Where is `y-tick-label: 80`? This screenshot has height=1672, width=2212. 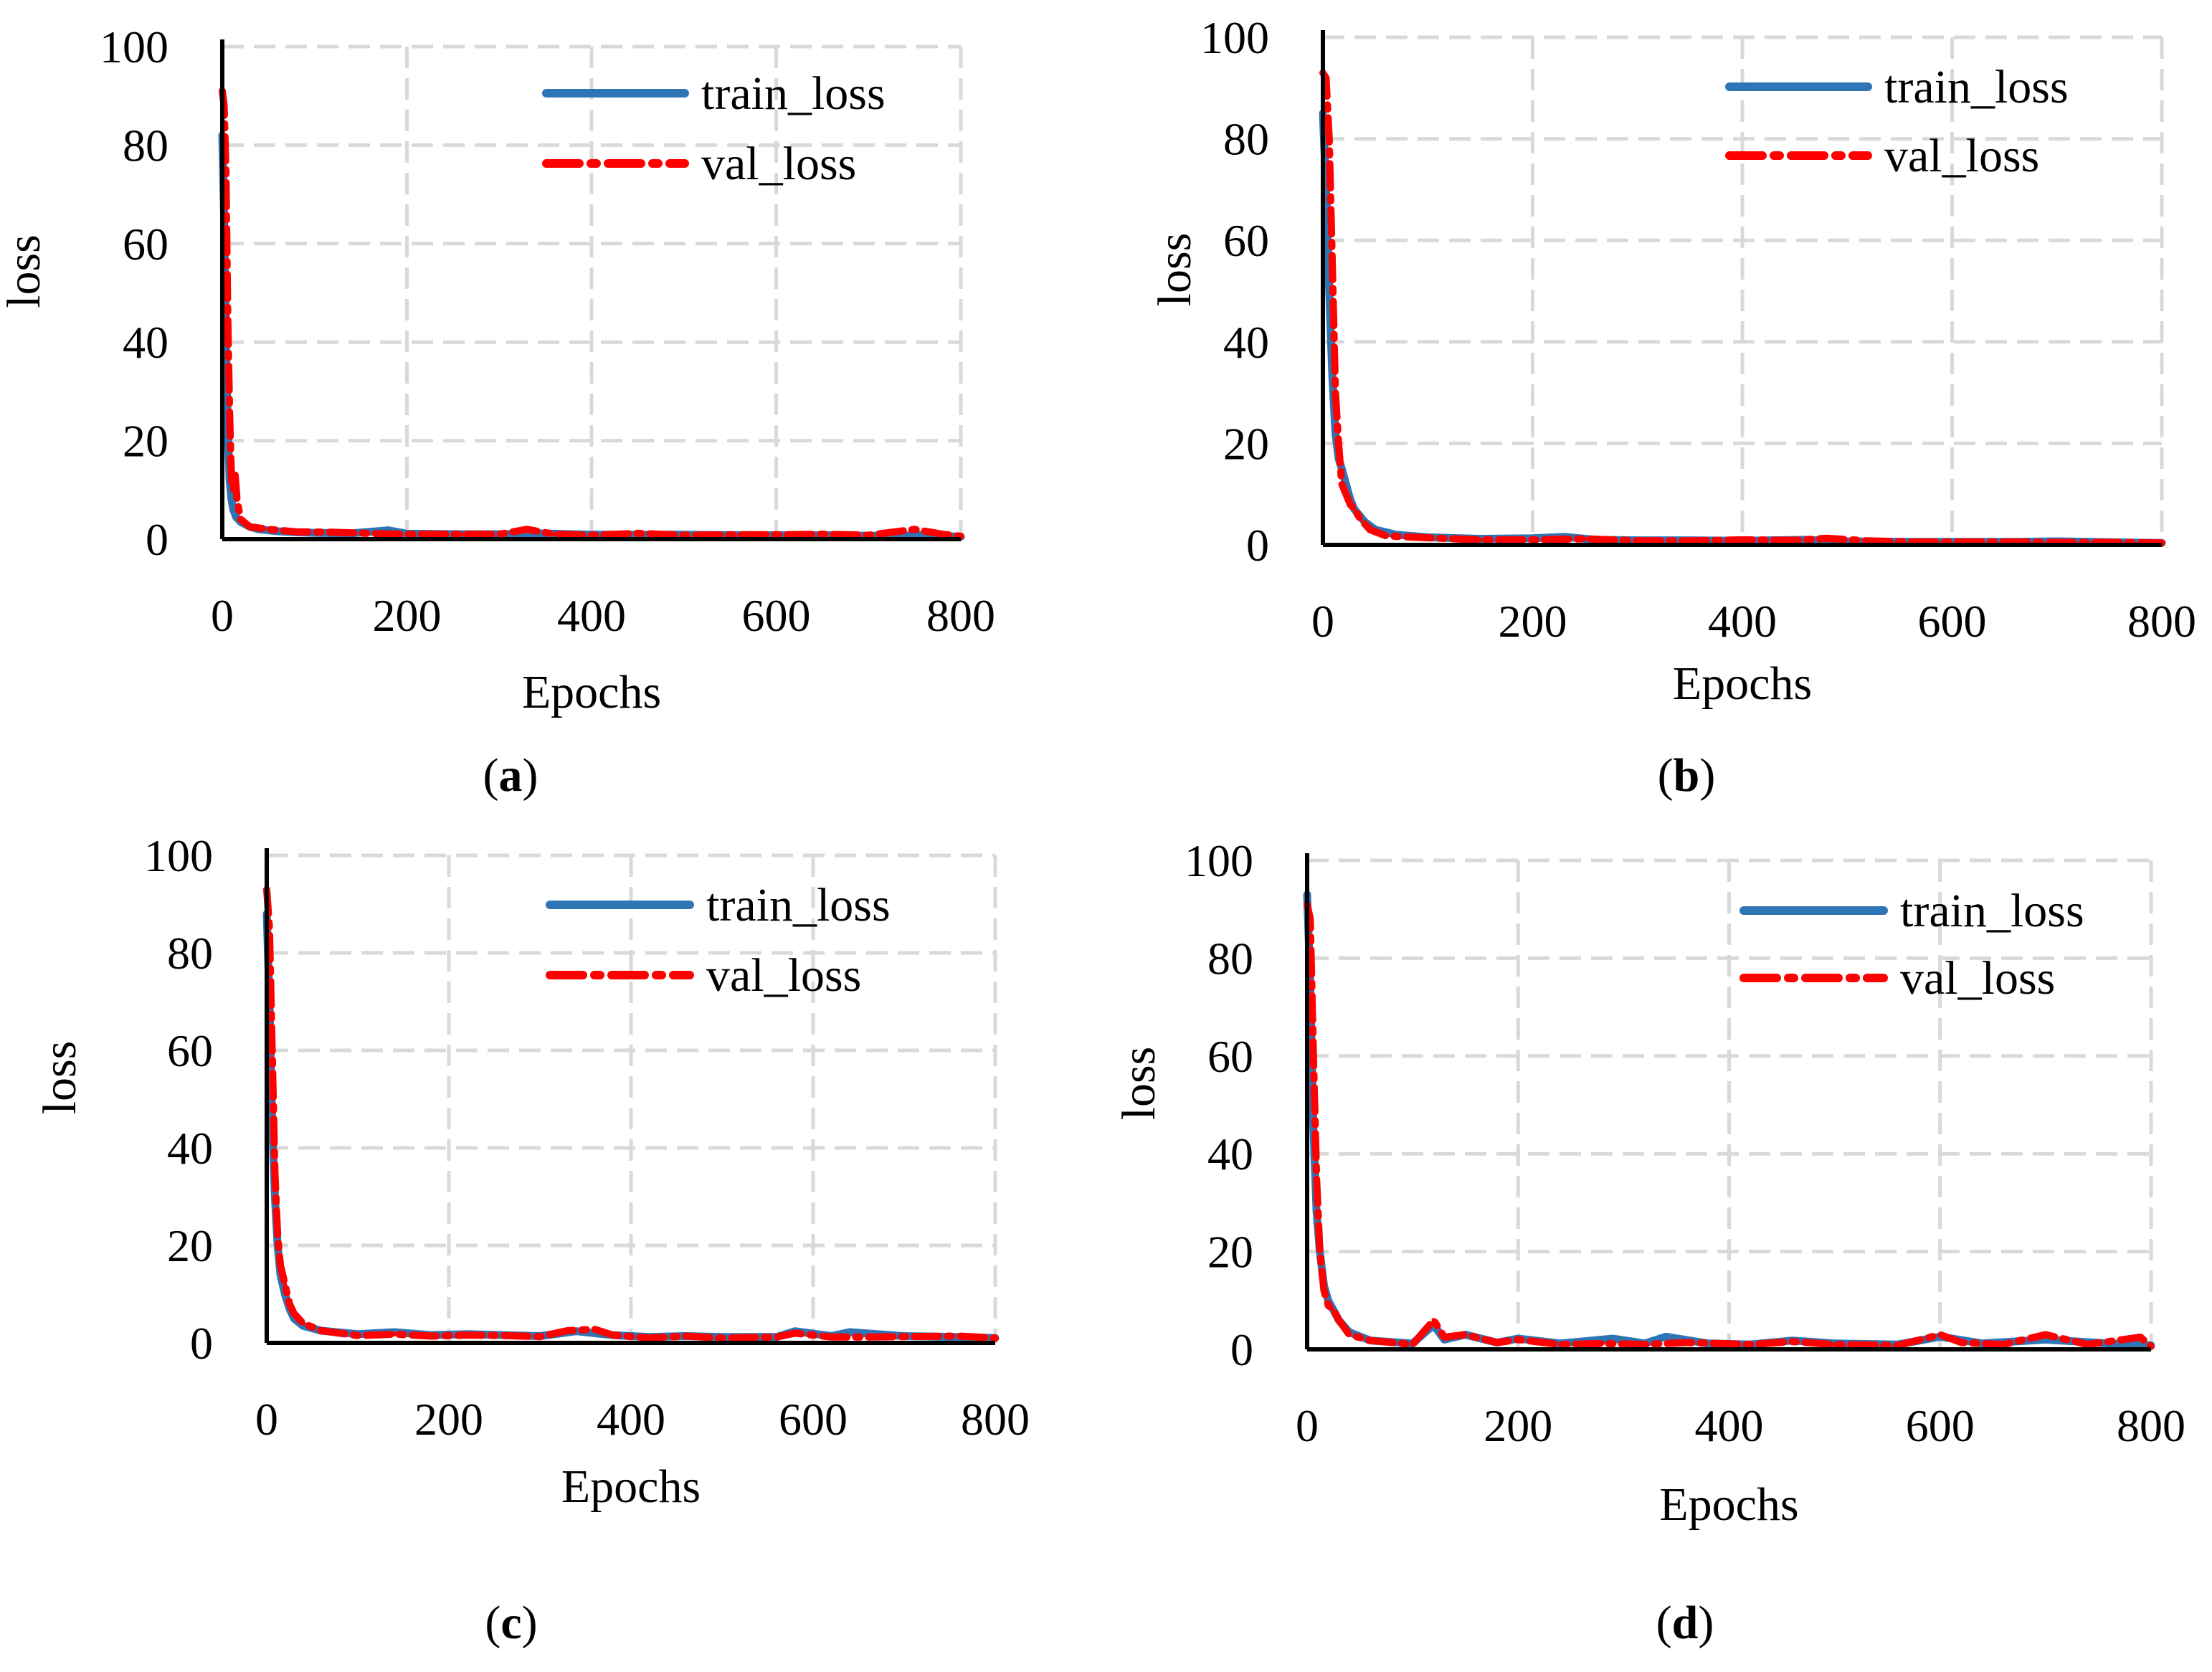
y-tick-label: 80 is located at coordinates (1230, 958).